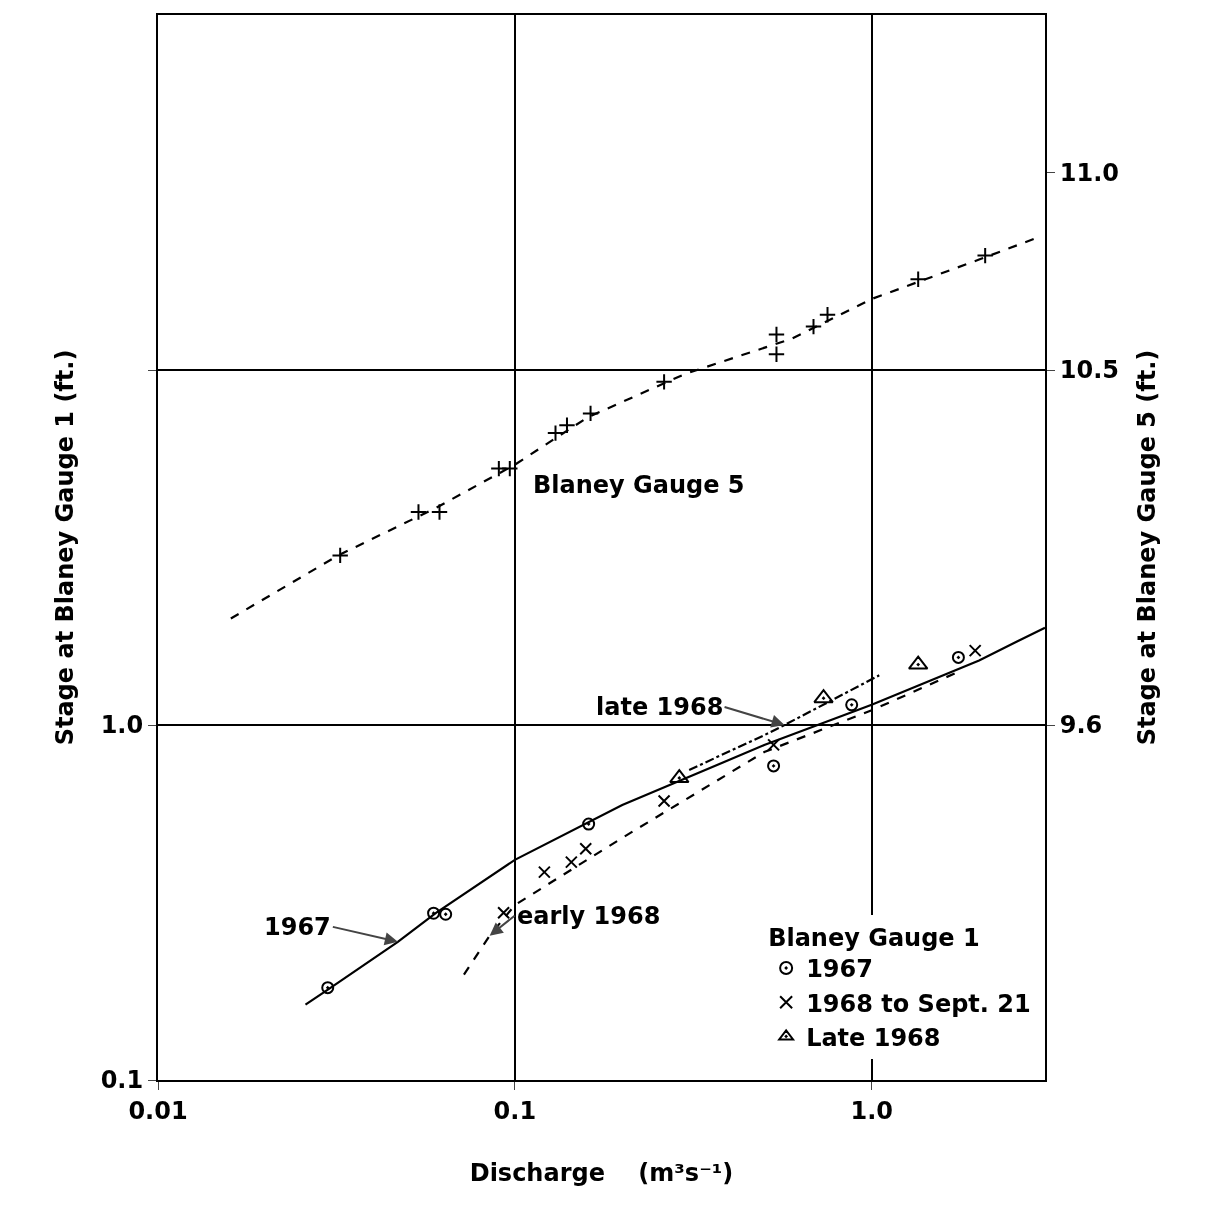 The height and width of the screenshot is (1208, 1216). I want to click on x-tick-label: 1.0, so click(871, 1110).